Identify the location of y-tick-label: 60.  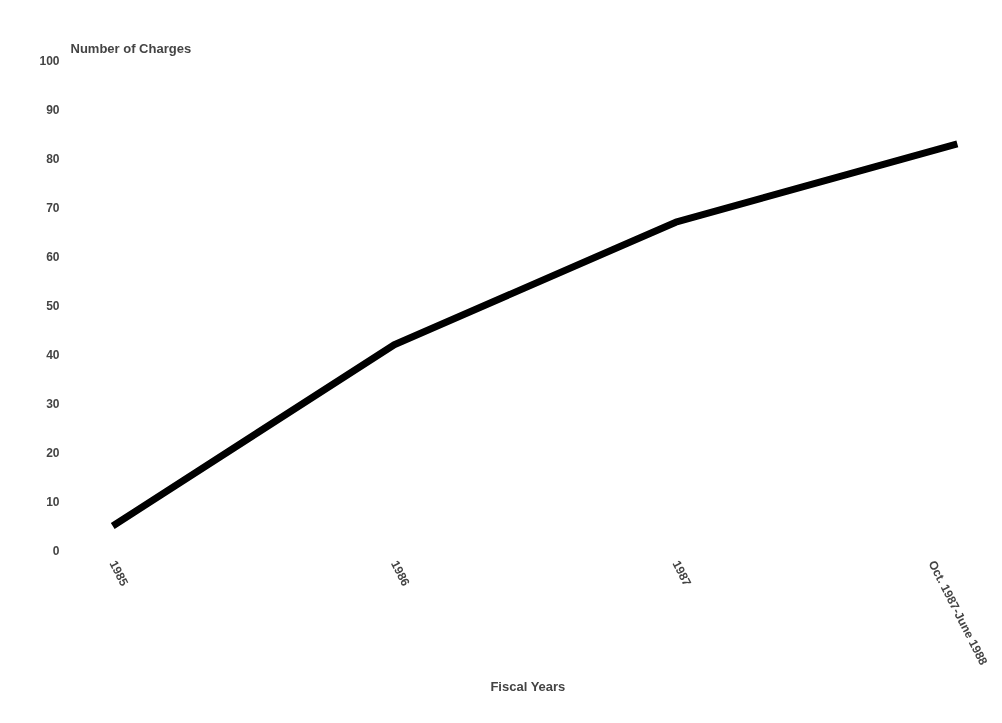
(53, 257).